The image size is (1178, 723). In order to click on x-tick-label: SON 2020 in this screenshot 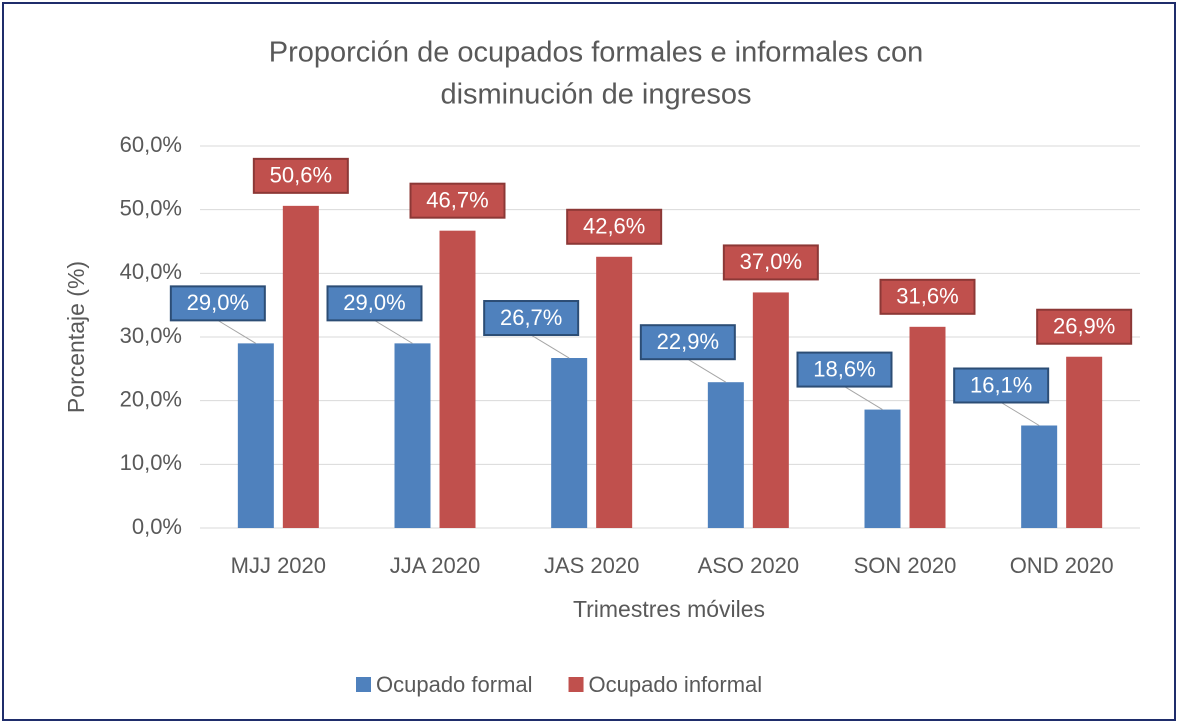, I will do `click(905, 565)`.